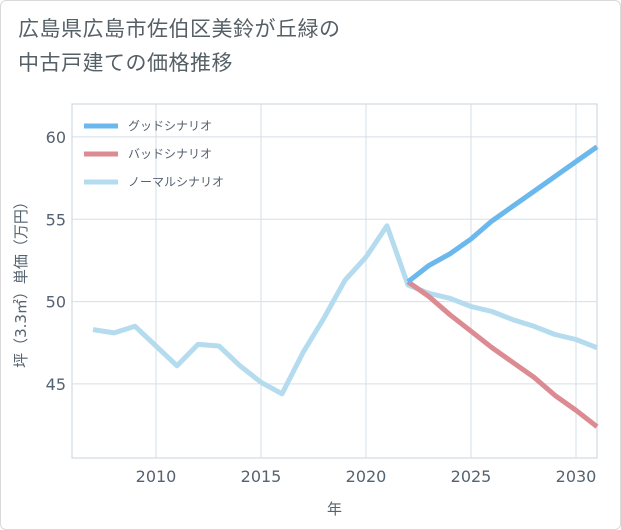 The width and height of the screenshot is (621, 530). What do you see at coordinates (56, 137) in the screenshot?
I see `y-tick-label: 60` at bounding box center [56, 137].